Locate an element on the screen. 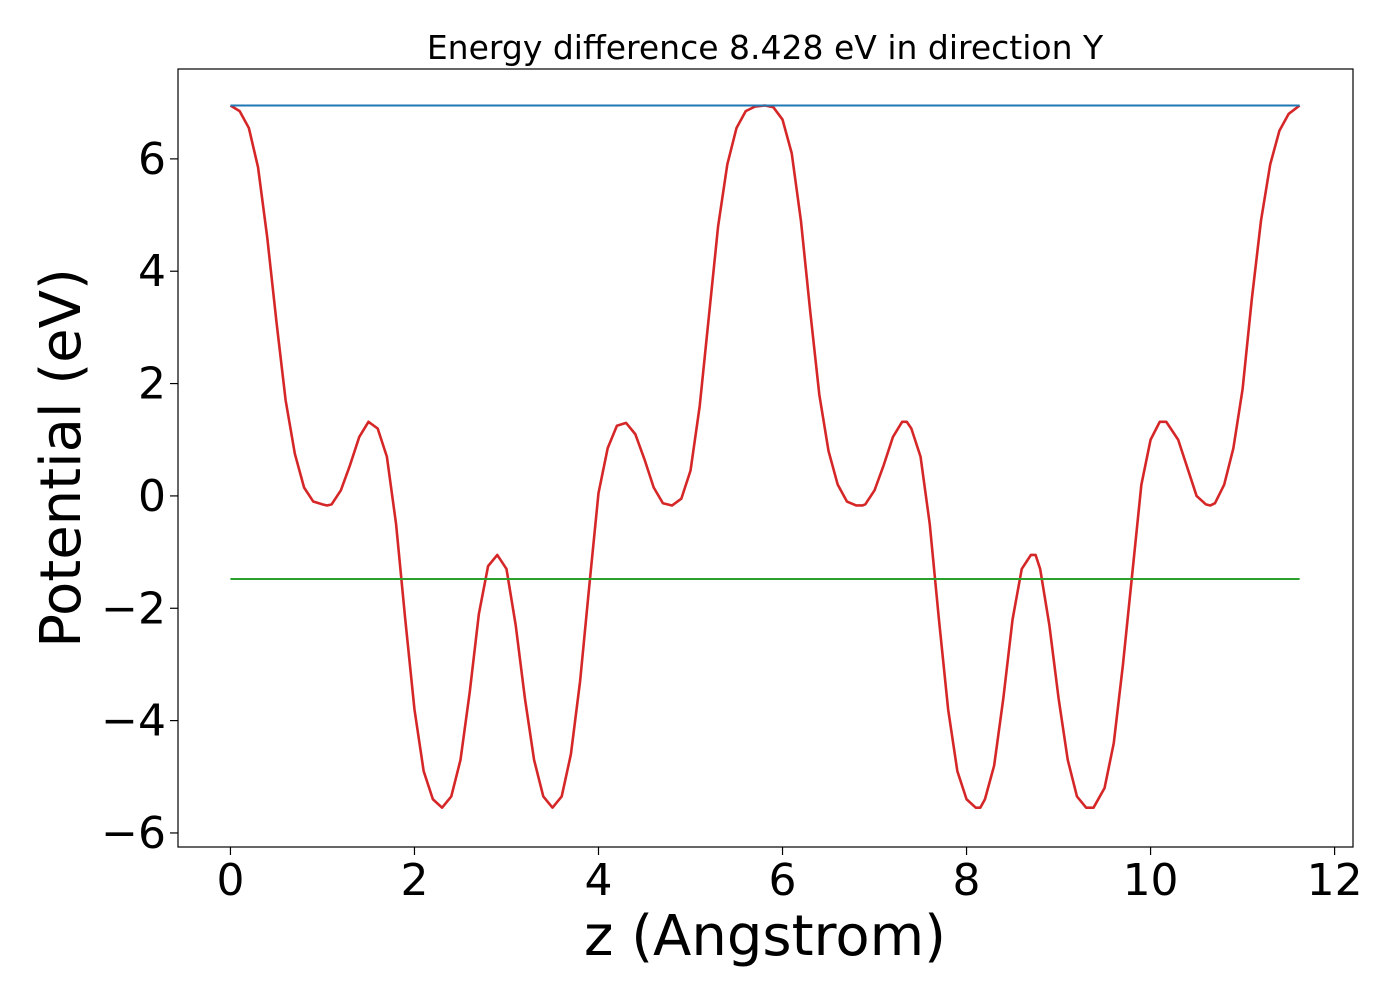 This screenshot has width=1400, height=1000. x-tick-label: 0 is located at coordinates (230, 880).